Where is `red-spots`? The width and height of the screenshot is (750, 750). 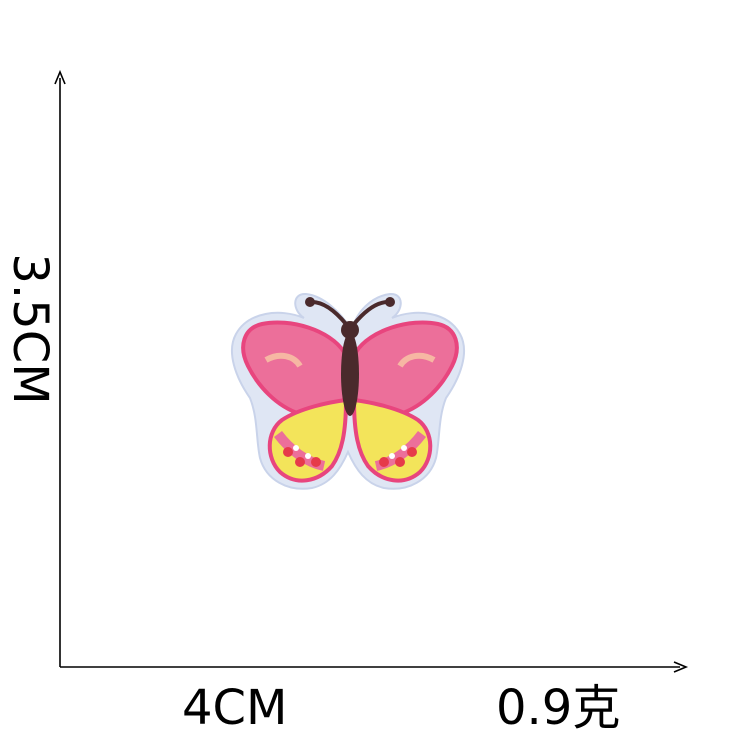 red-spots is located at coordinates (350, 457).